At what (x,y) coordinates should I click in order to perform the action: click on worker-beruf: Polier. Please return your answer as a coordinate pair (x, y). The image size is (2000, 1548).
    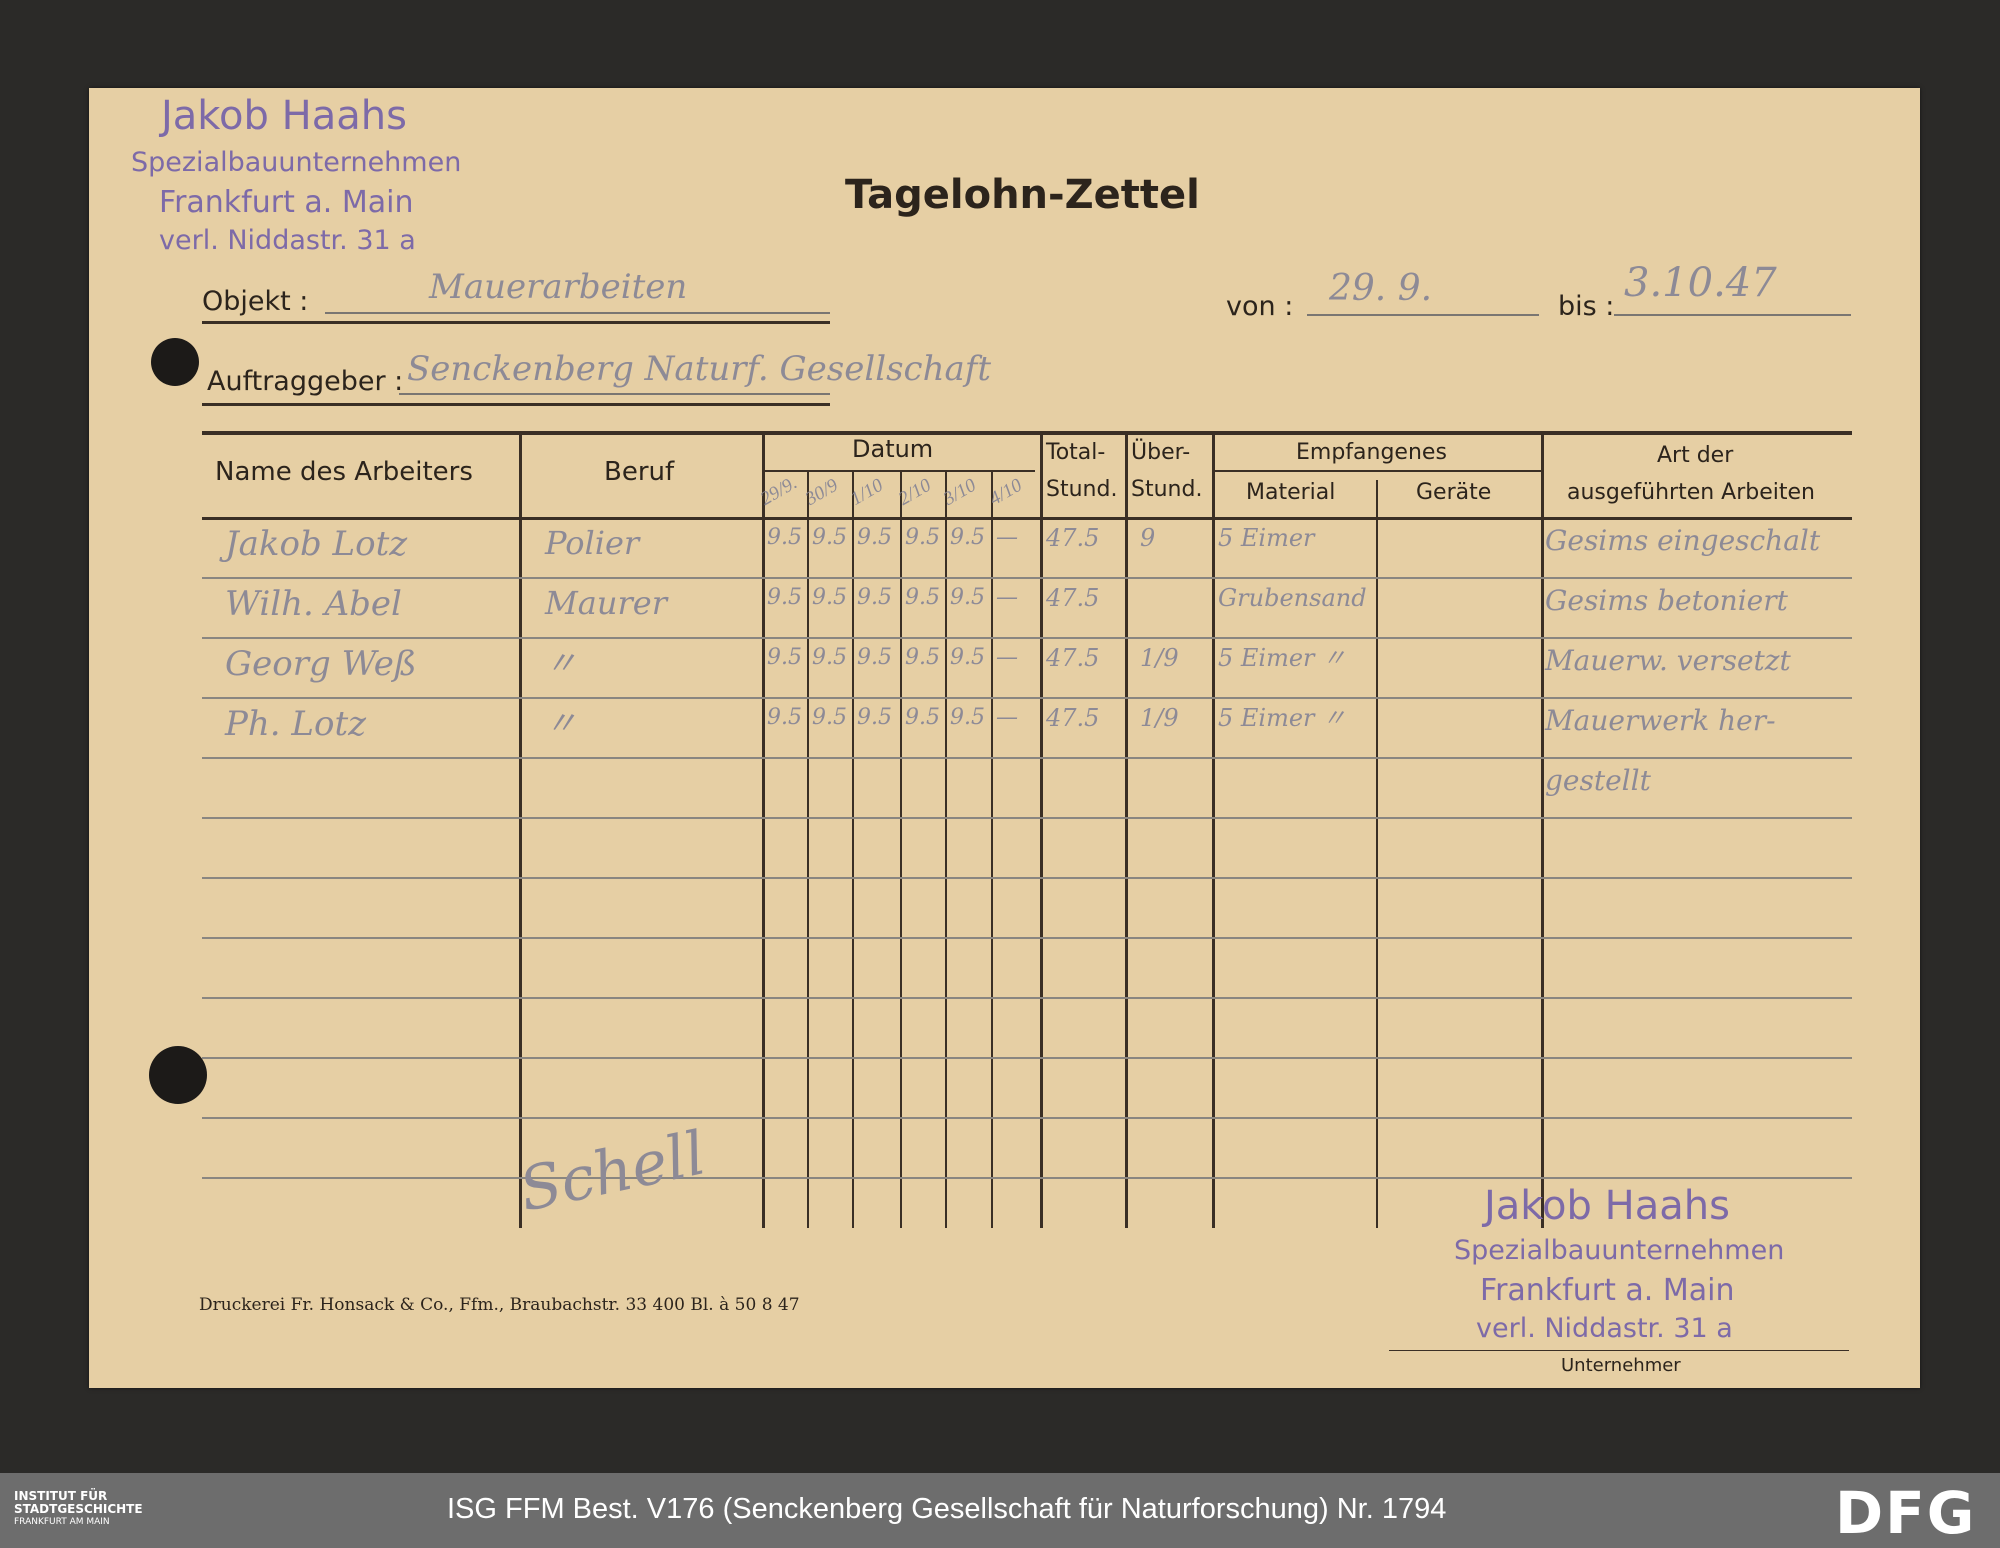
    Looking at the image, I should click on (592, 543).